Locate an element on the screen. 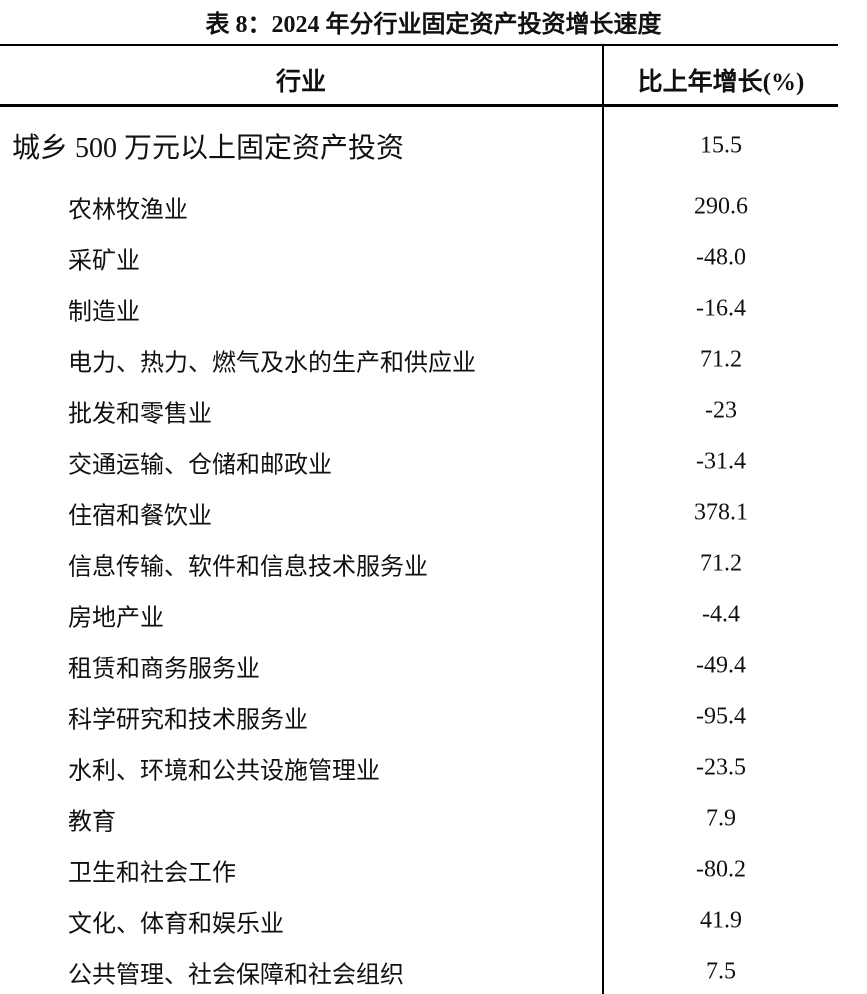 The width and height of the screenshot is (867, 994). growth-cell: 378.1 is located at coordinates (721, 512).